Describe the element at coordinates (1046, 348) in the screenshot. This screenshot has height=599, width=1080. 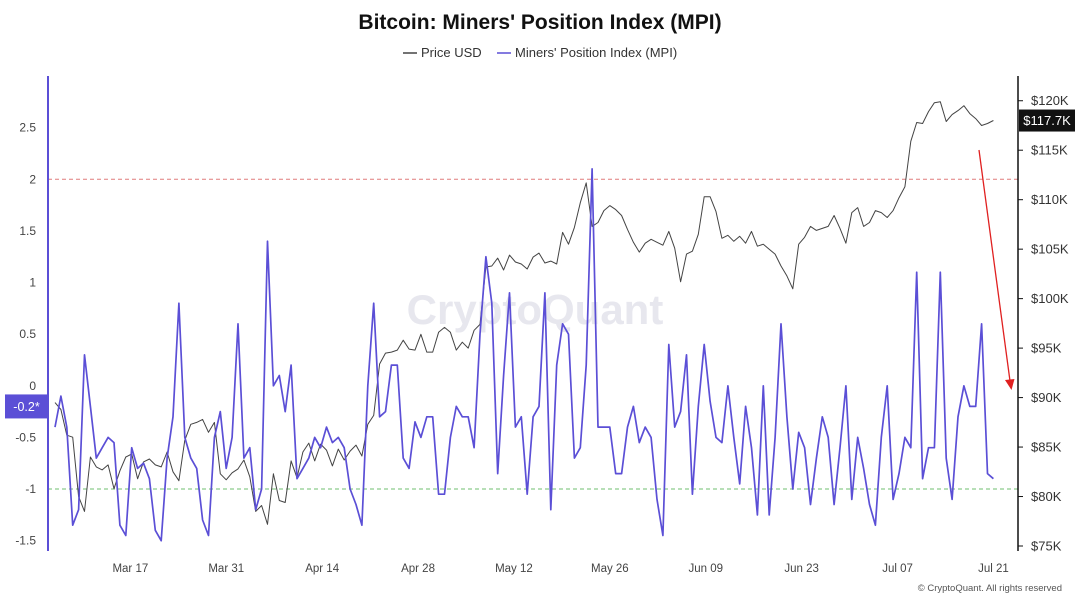
I see `right-tick-label: $95K` at that location.